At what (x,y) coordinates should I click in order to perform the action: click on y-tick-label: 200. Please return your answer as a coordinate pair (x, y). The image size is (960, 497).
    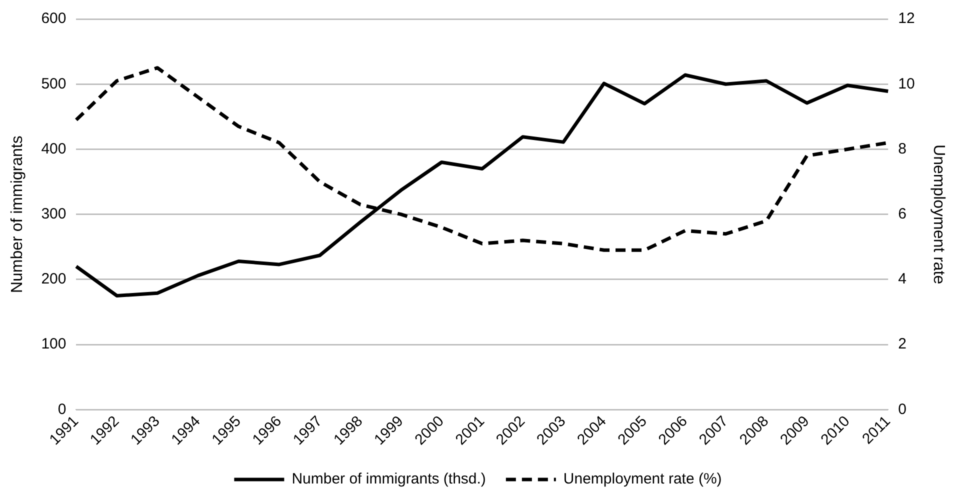
    Looking at the image, I should click on (53, 279).